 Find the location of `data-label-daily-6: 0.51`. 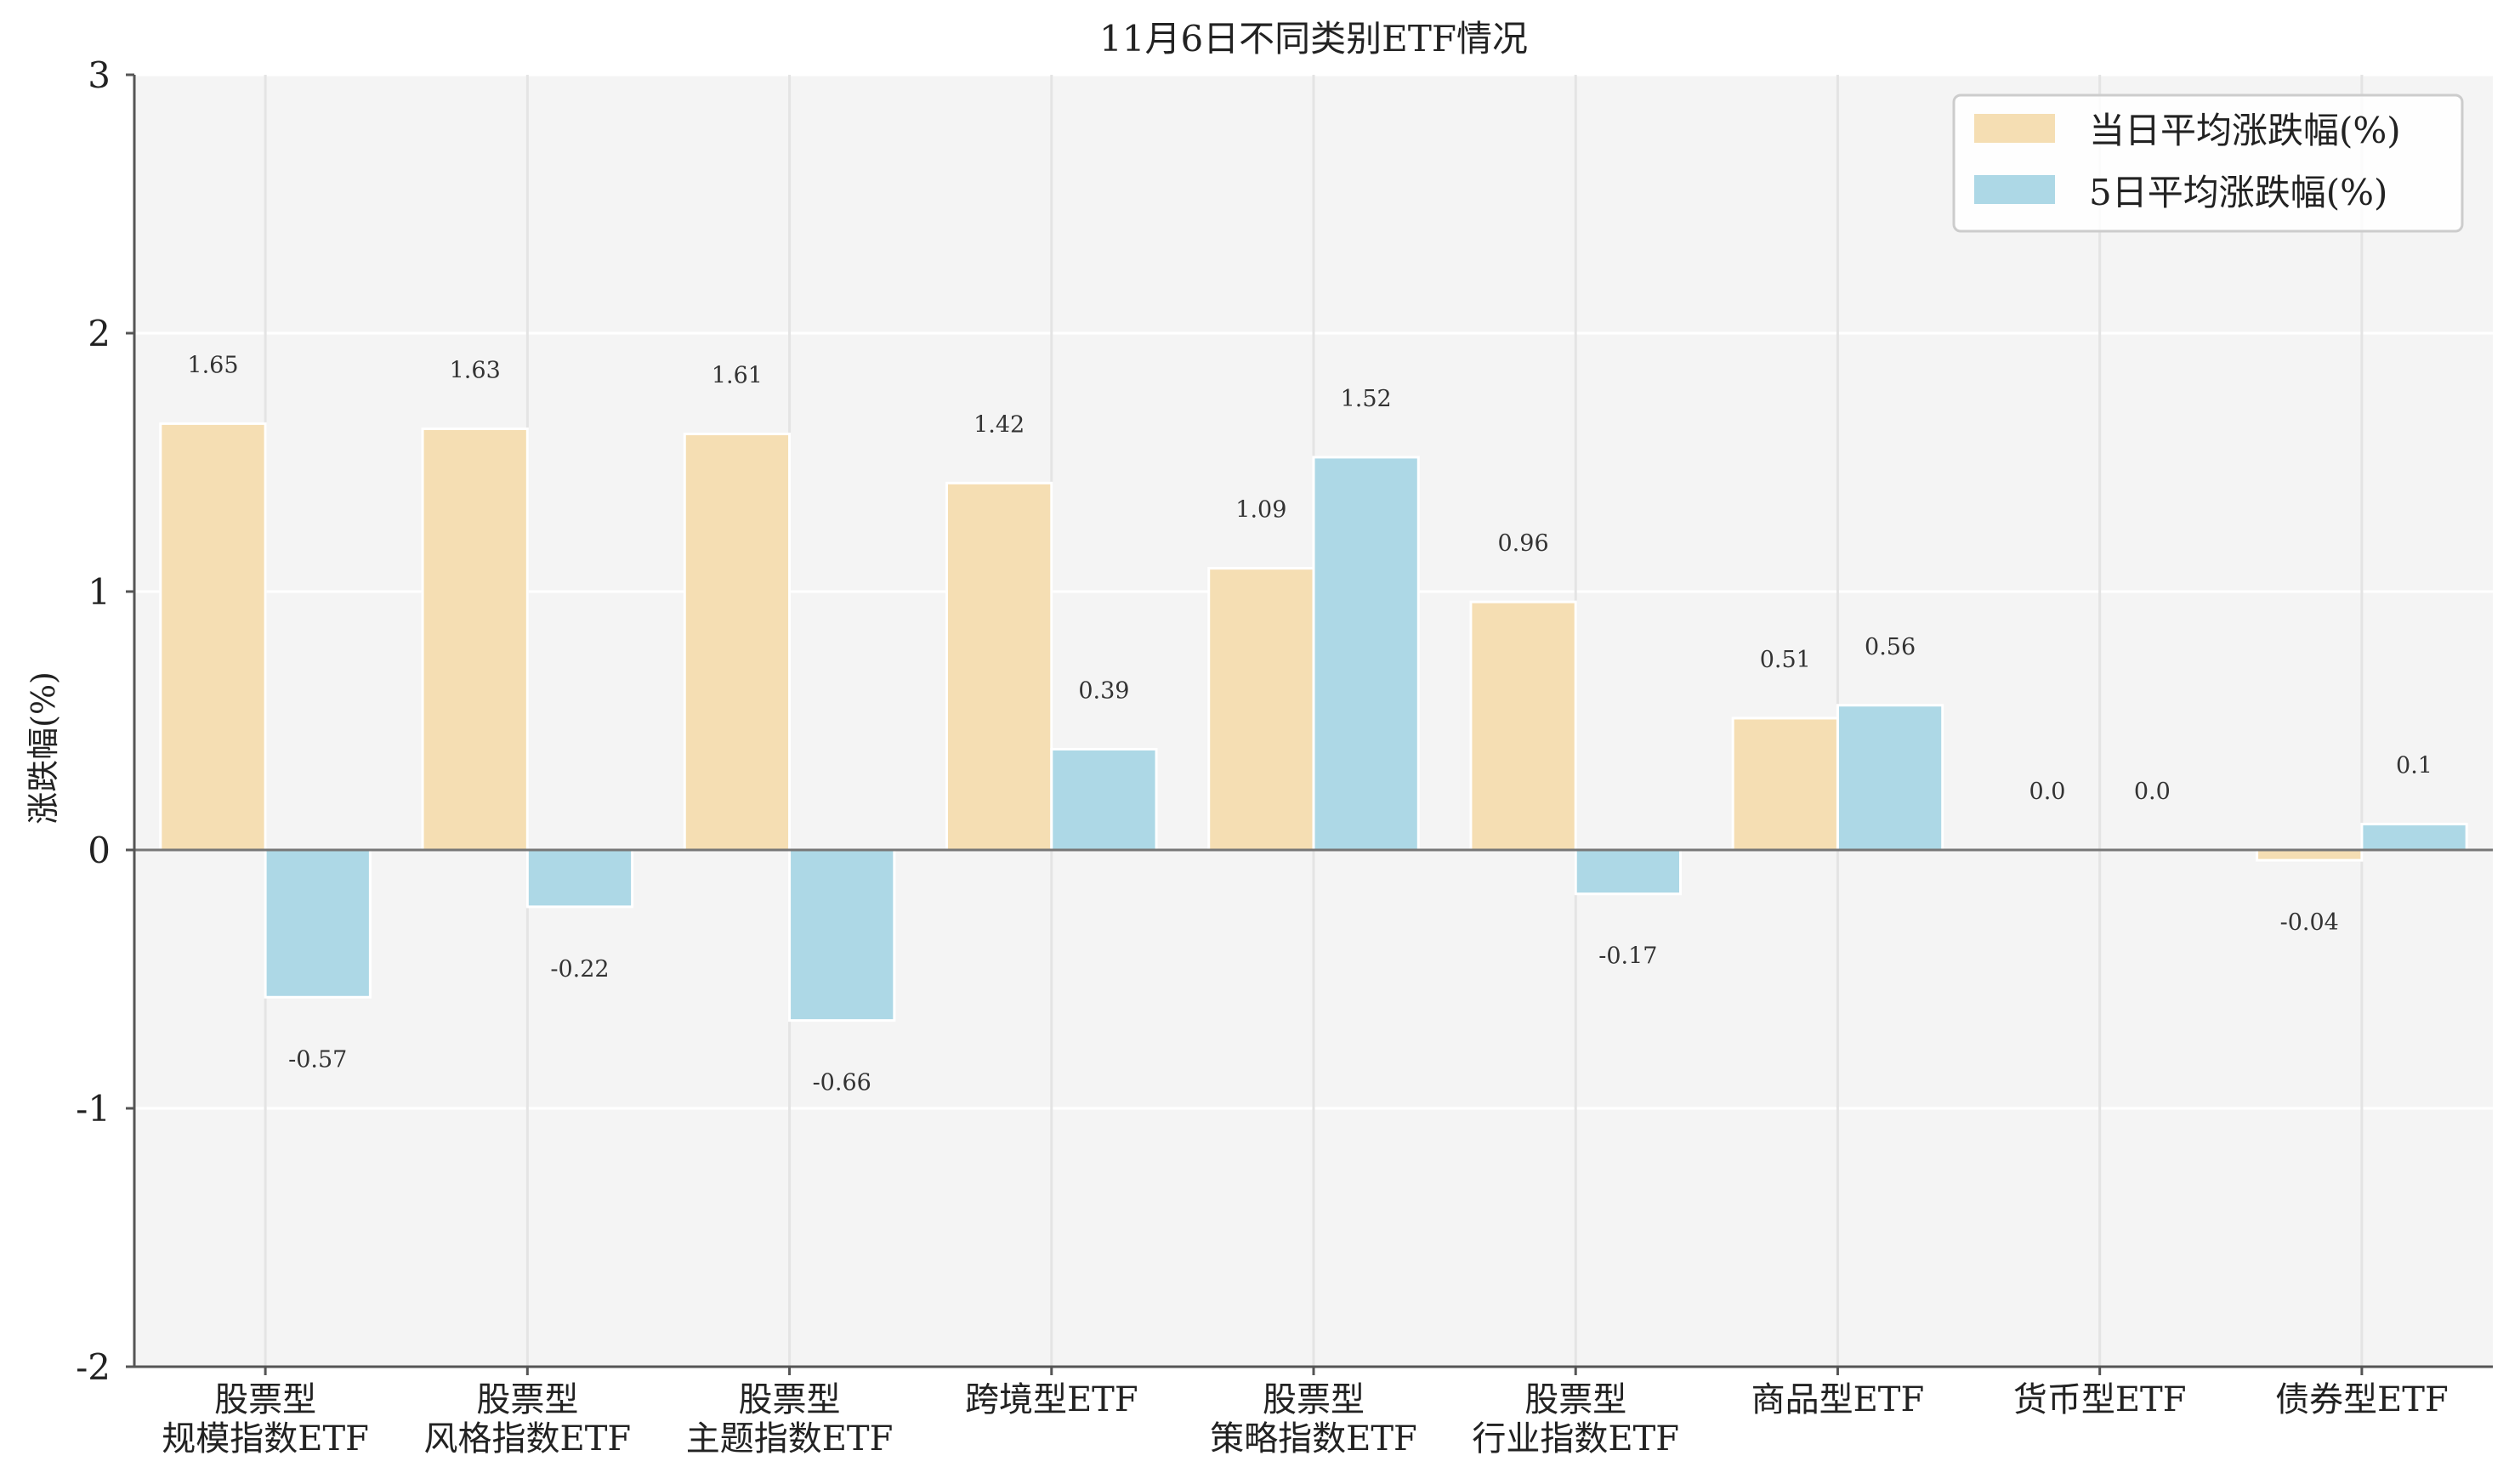

data-label-daily-6: 0.51 is located at coordinates (1785, 660).